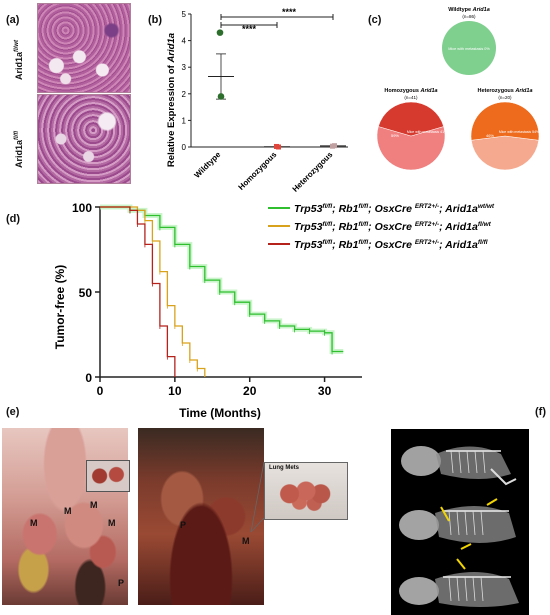 This screenshot has width=550, height=615. What do you see at coordinates (265, 102) in the screenshot?
I see `expression-axes: 0 1 2 3 4 5 Wildtype Homozygous Heterozygous` at bounding box center [265, 102].